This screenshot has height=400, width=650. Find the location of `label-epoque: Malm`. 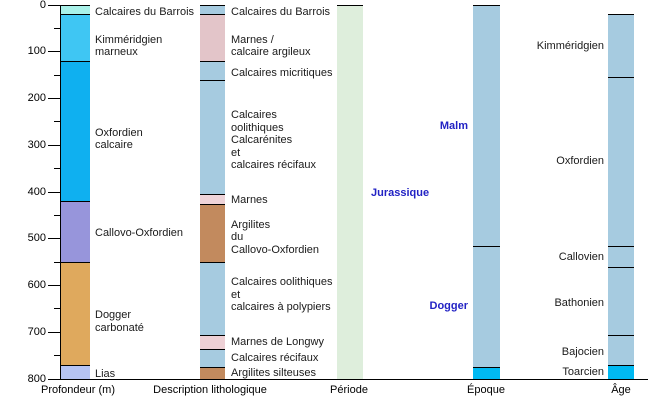

label-epoque: Malm is located at coordinates (454, 126).